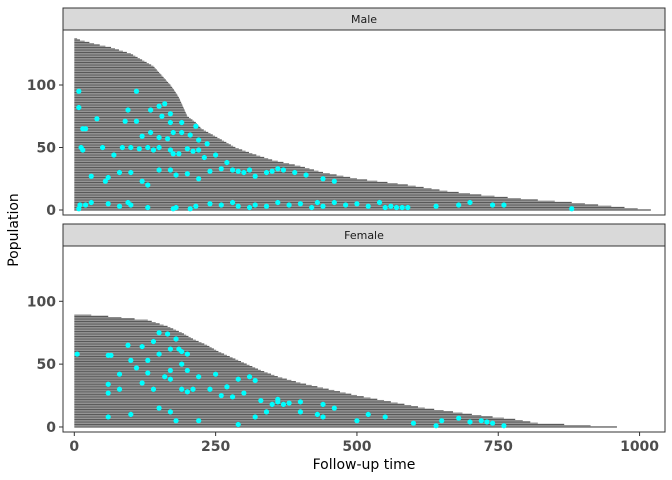  What do you see at coordinates (215, 447) in the screenshot?
I see `x-tick-label: 250` at bounding box center [215, 447].